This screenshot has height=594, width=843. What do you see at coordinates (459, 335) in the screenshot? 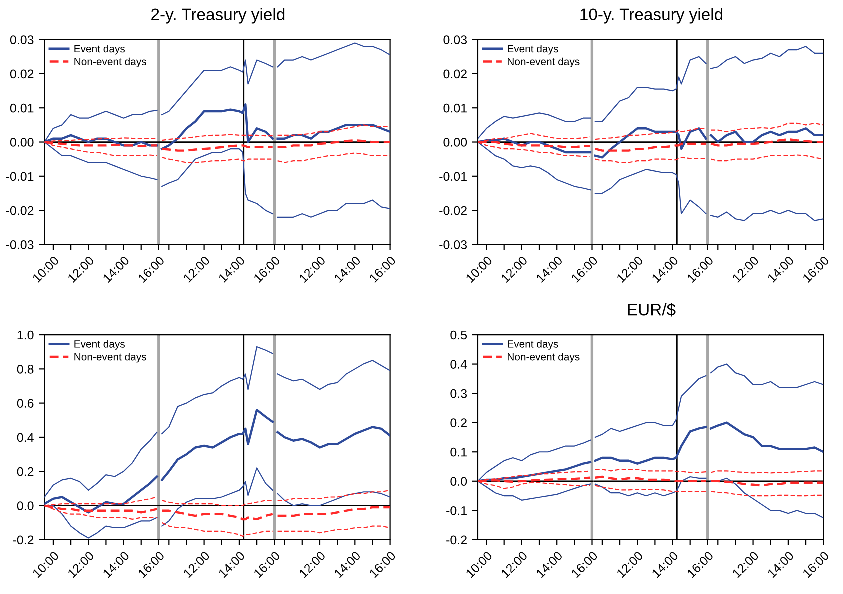
I see `y-tick-label: 0.5` at bounding box center [459, 335].